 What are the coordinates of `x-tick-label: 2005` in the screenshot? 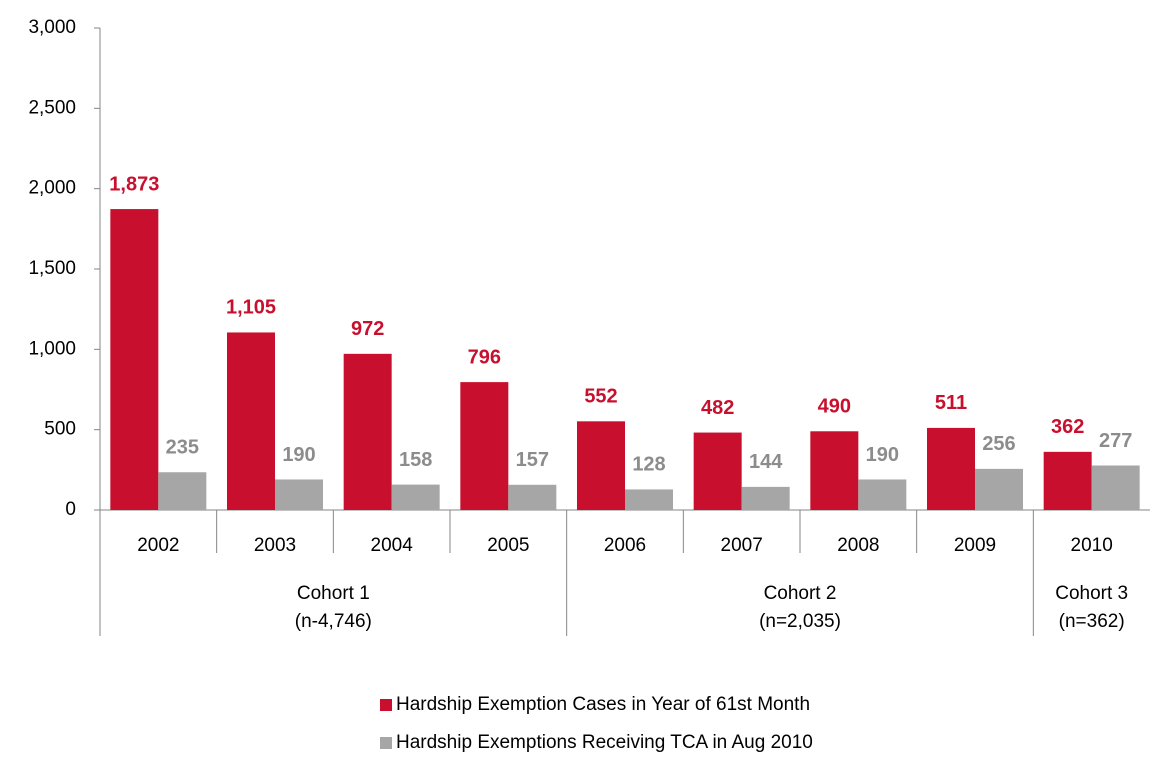 It's located at (508, 545).